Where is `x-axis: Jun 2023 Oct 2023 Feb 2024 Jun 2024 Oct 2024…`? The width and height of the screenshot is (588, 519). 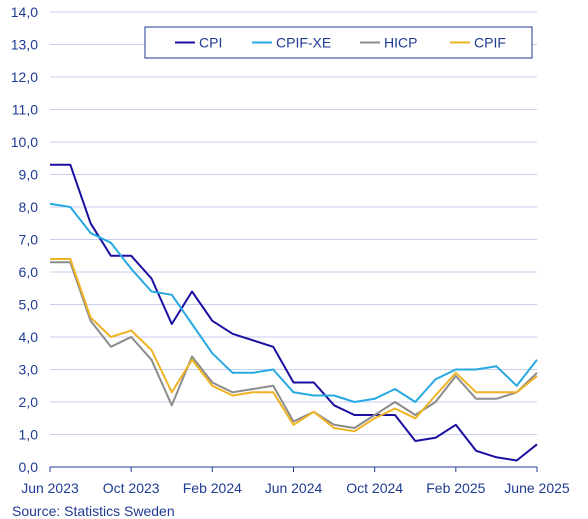
x-axis: Jun 2023 Oct 2023 Feb 2024 Jun 2024 Oct 2024… is located at coordinates (295, 481).